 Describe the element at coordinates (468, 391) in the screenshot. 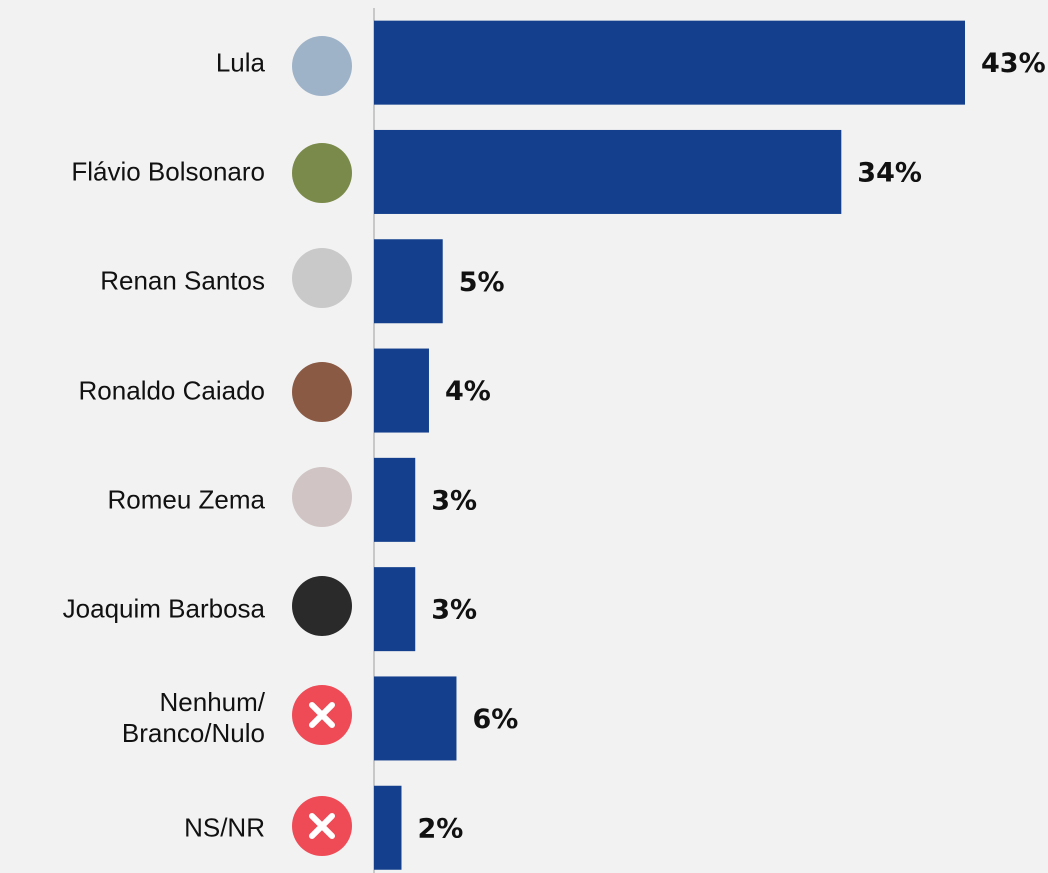

I see `value-label: 4%` at that location.